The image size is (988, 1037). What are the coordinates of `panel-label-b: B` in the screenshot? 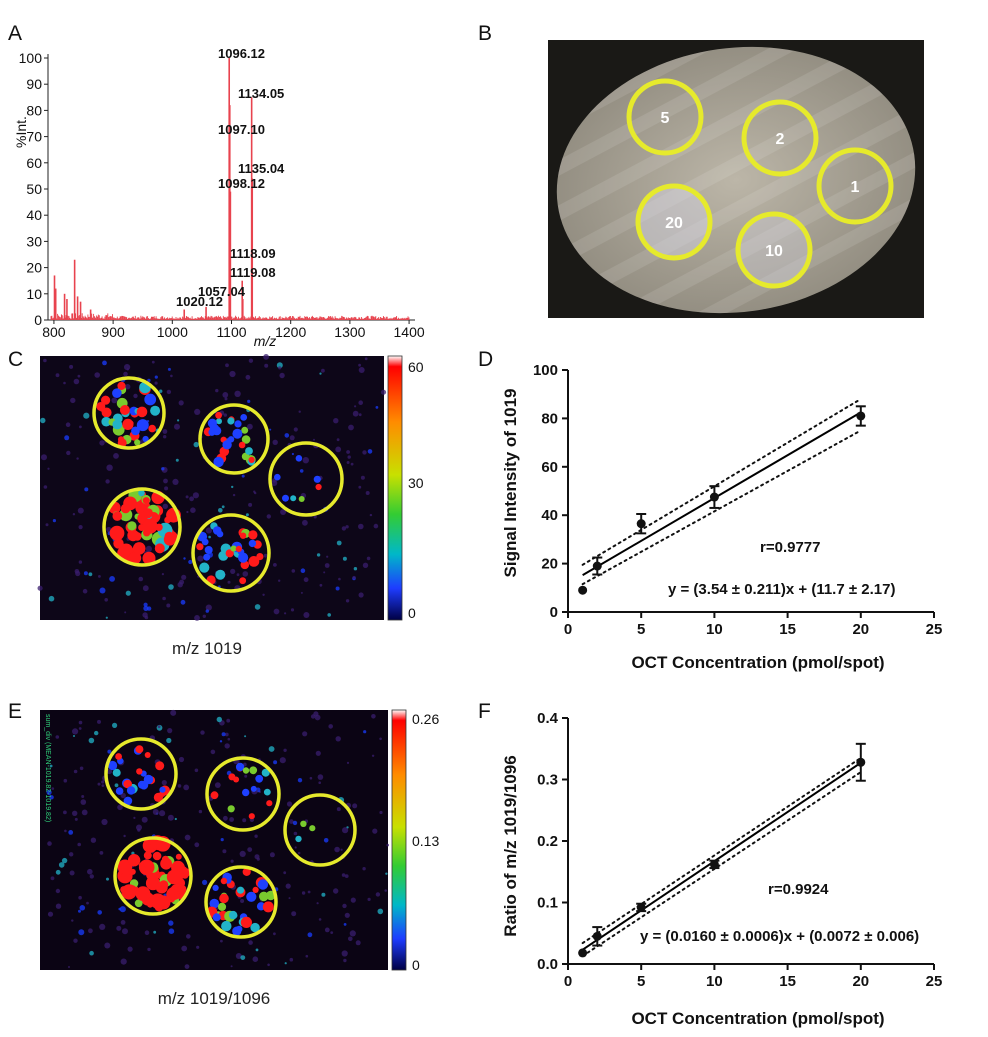 It's located at (485, 33).